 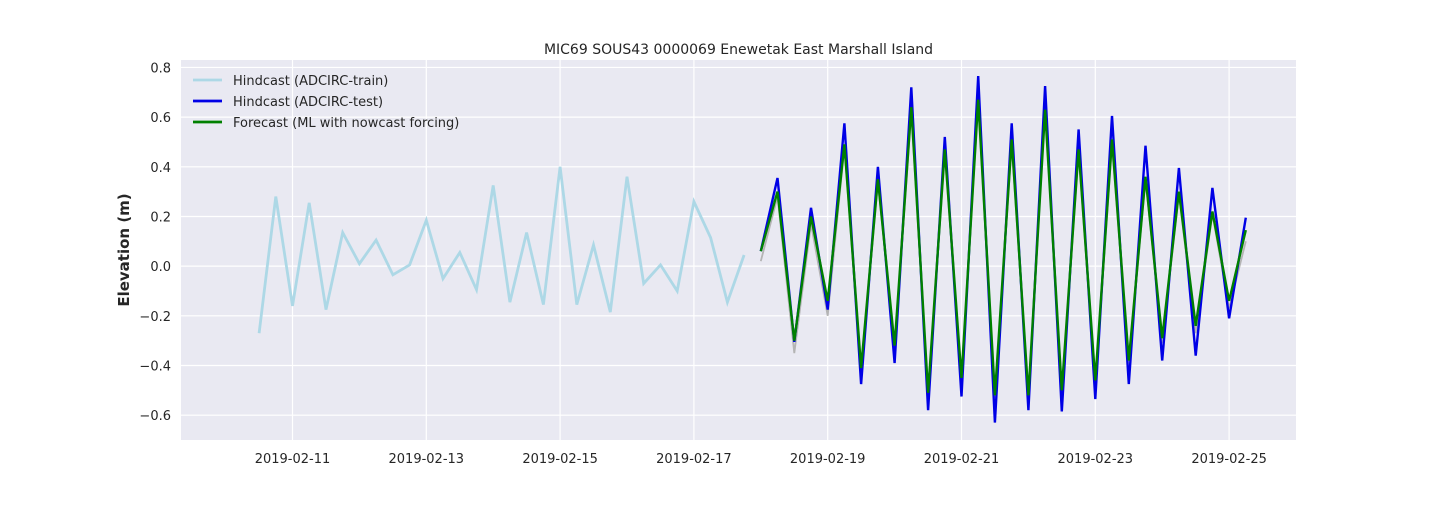 I want to click on x-tick-label: 2019-02-19, so click(x=828, y=459).